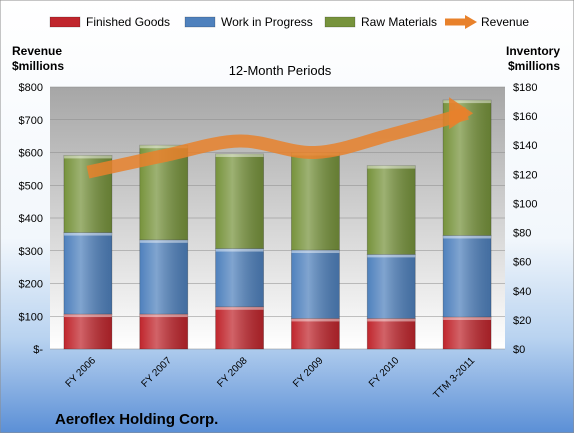 The width and height of the screenshot is (574, 438). I want to click on left-axis-tick-label: $-, so click(38, 350).